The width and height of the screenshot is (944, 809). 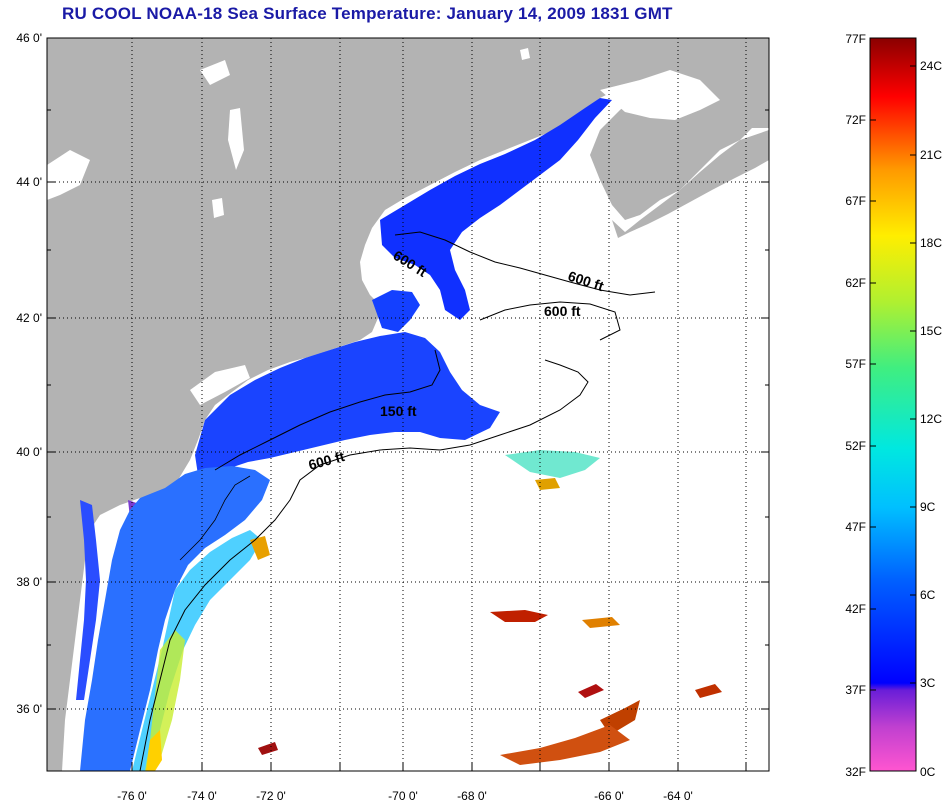 What do you see at coordinates (29, 452) in the screenshot?
I see `lat-label: 40 0'` at bounding box center [29, 452].